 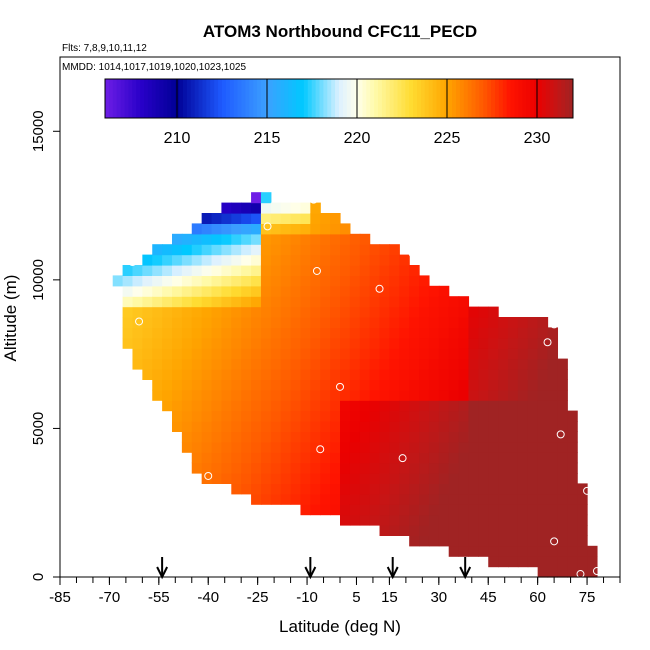 I want to click on flight-arrow-head, so click(x=310, y=573).